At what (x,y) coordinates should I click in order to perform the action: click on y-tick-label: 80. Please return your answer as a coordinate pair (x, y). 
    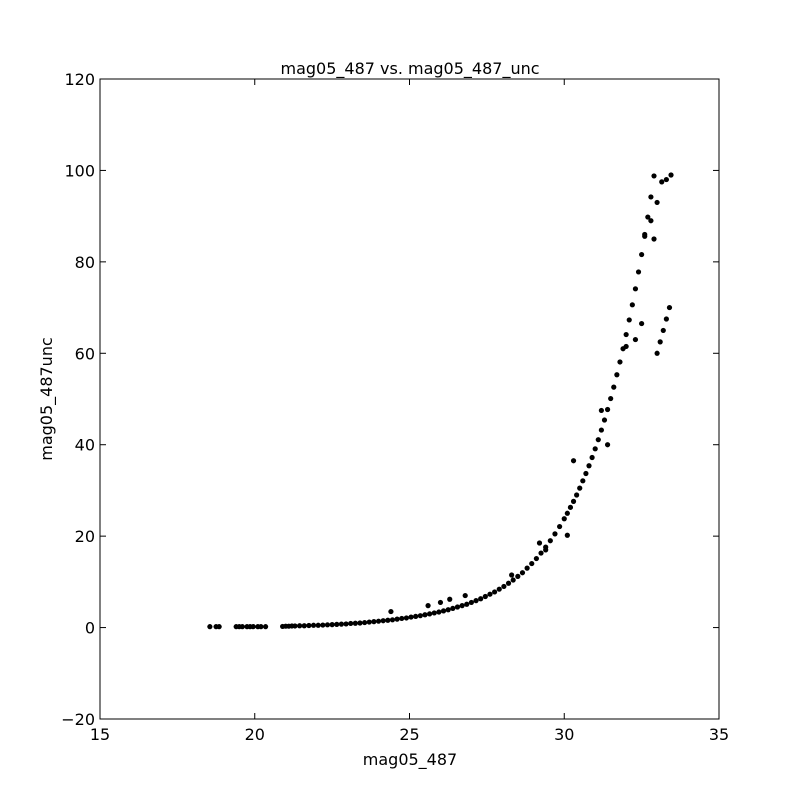
    Looking at the image, I should click on (85, 262).